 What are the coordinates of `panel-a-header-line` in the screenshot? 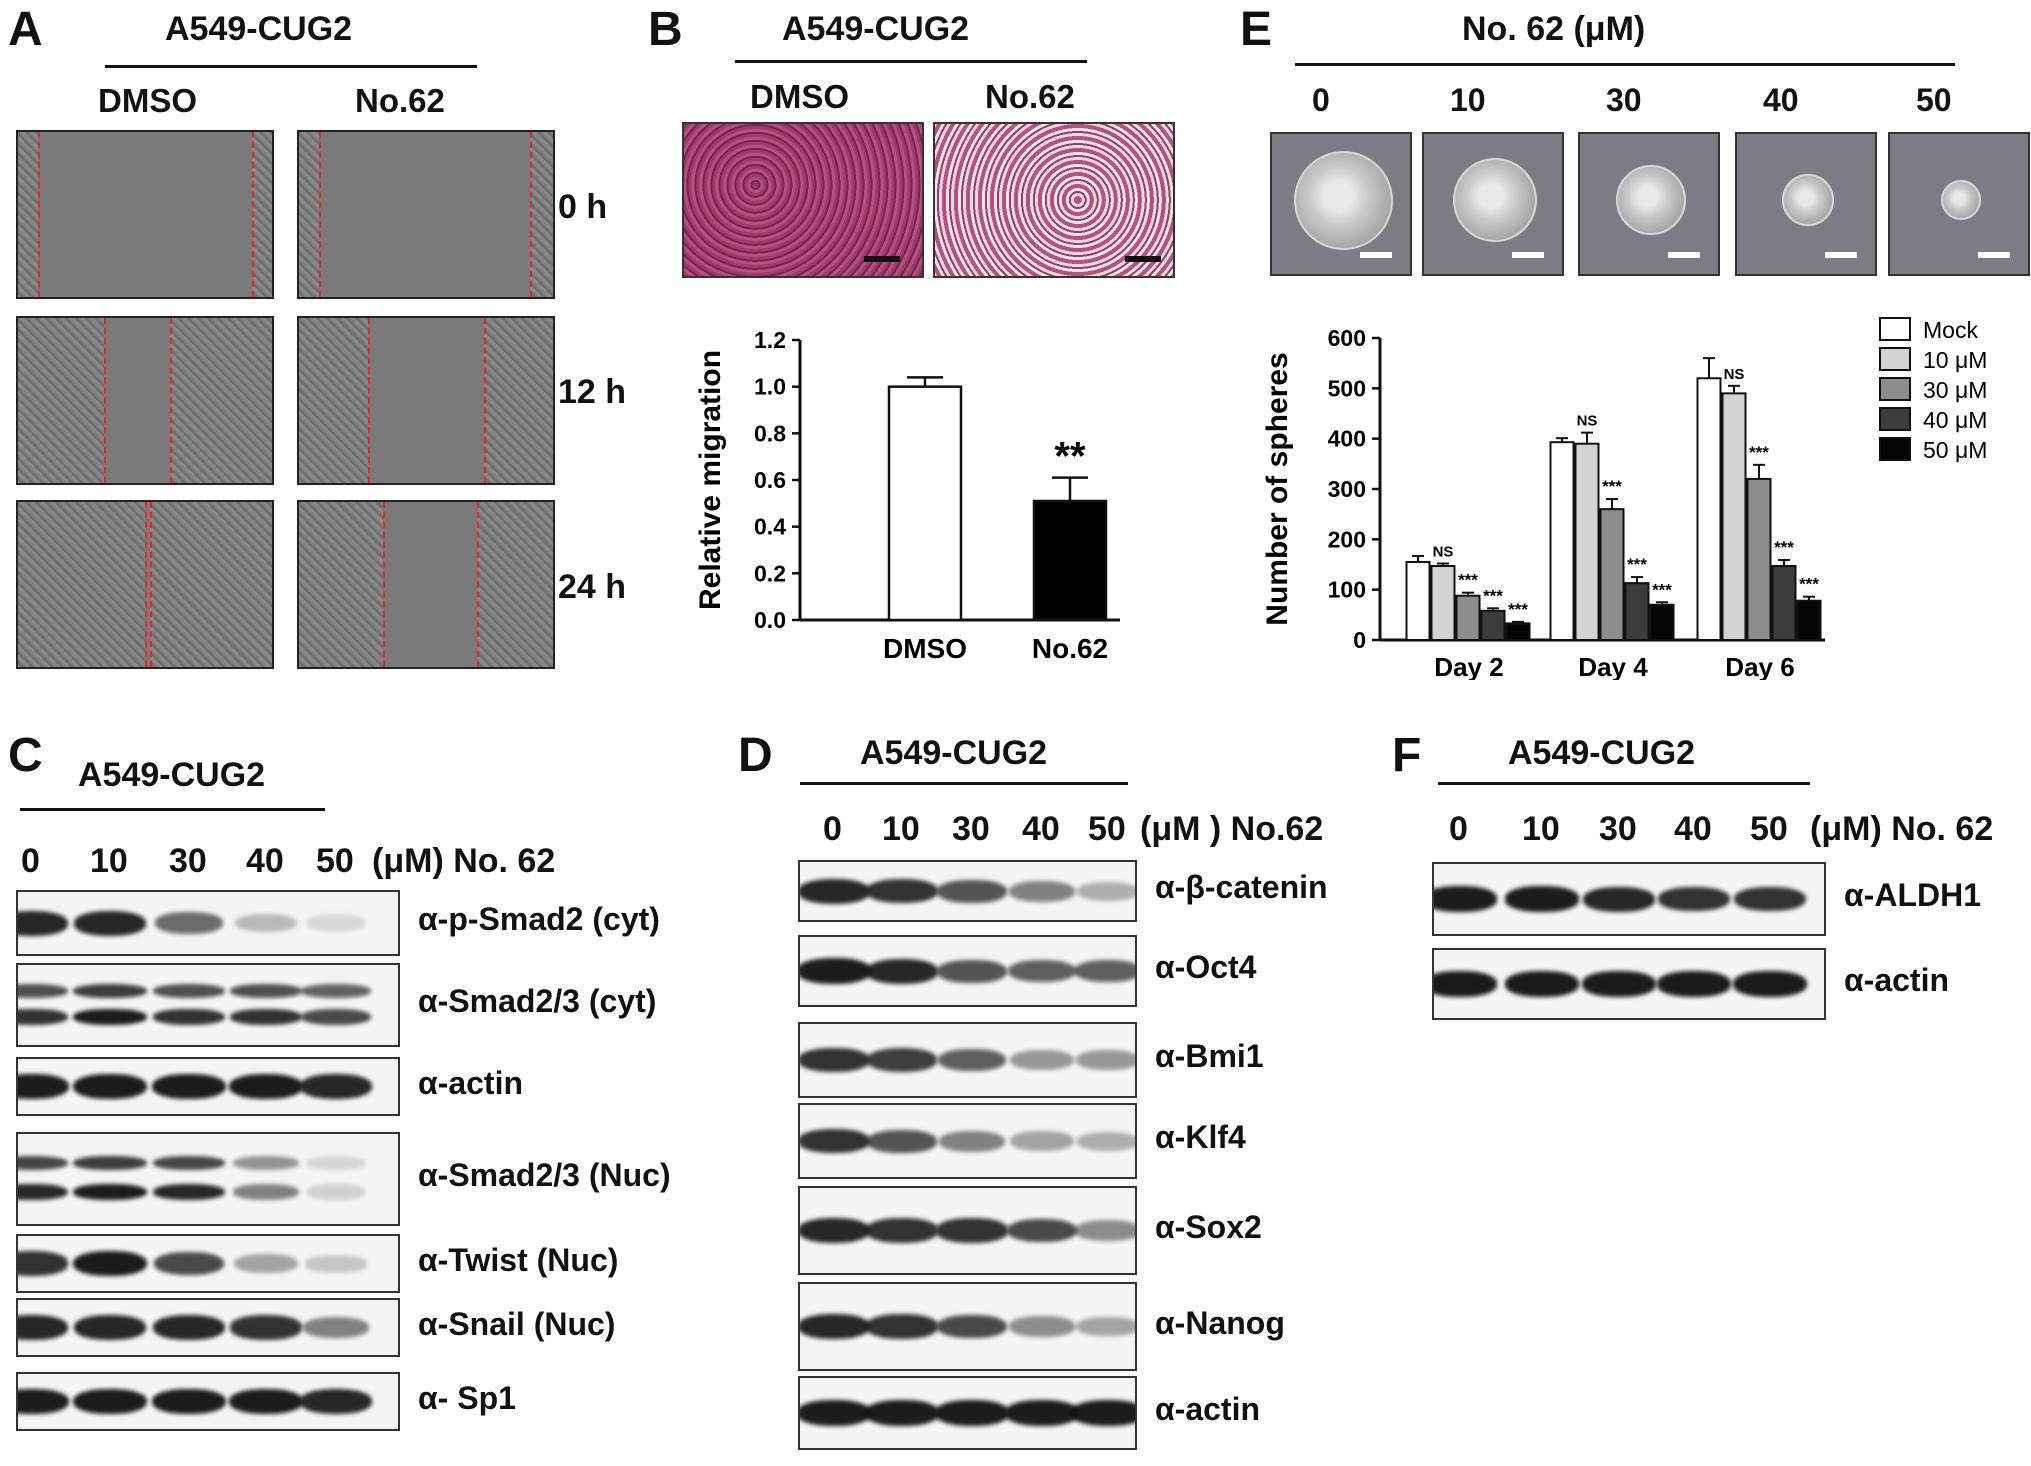 It's located at (291, 66).